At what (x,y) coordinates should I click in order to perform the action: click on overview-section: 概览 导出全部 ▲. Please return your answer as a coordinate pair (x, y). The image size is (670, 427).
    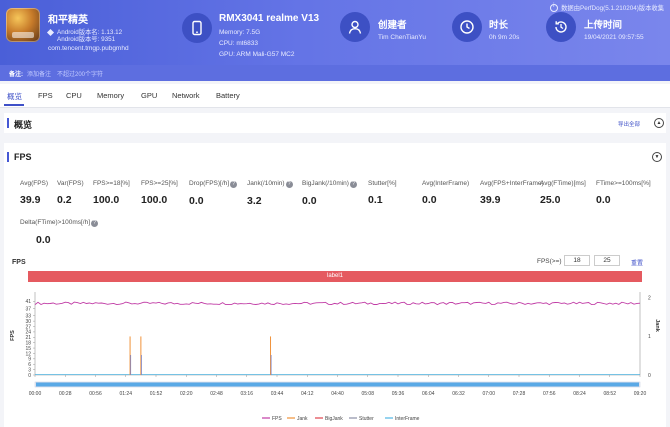
    Looking at the image, I should click on (335, 123).